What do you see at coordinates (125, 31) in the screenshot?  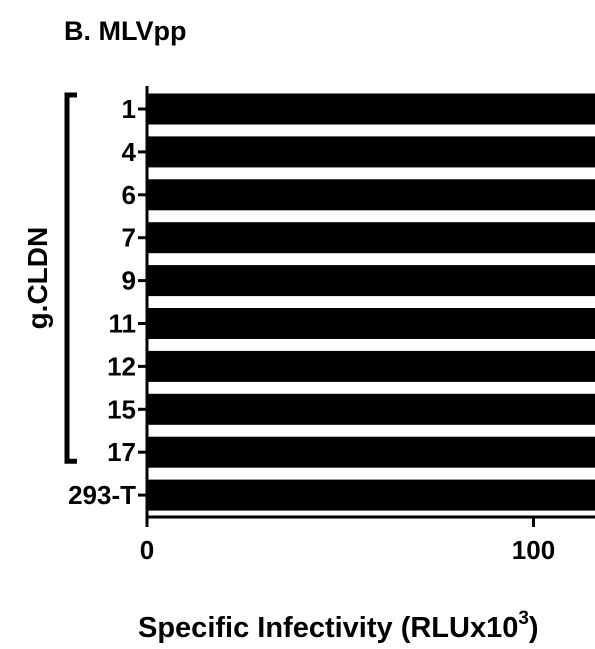 I see `chart-title: B. MLVpp` at bounding box center [125, 31].